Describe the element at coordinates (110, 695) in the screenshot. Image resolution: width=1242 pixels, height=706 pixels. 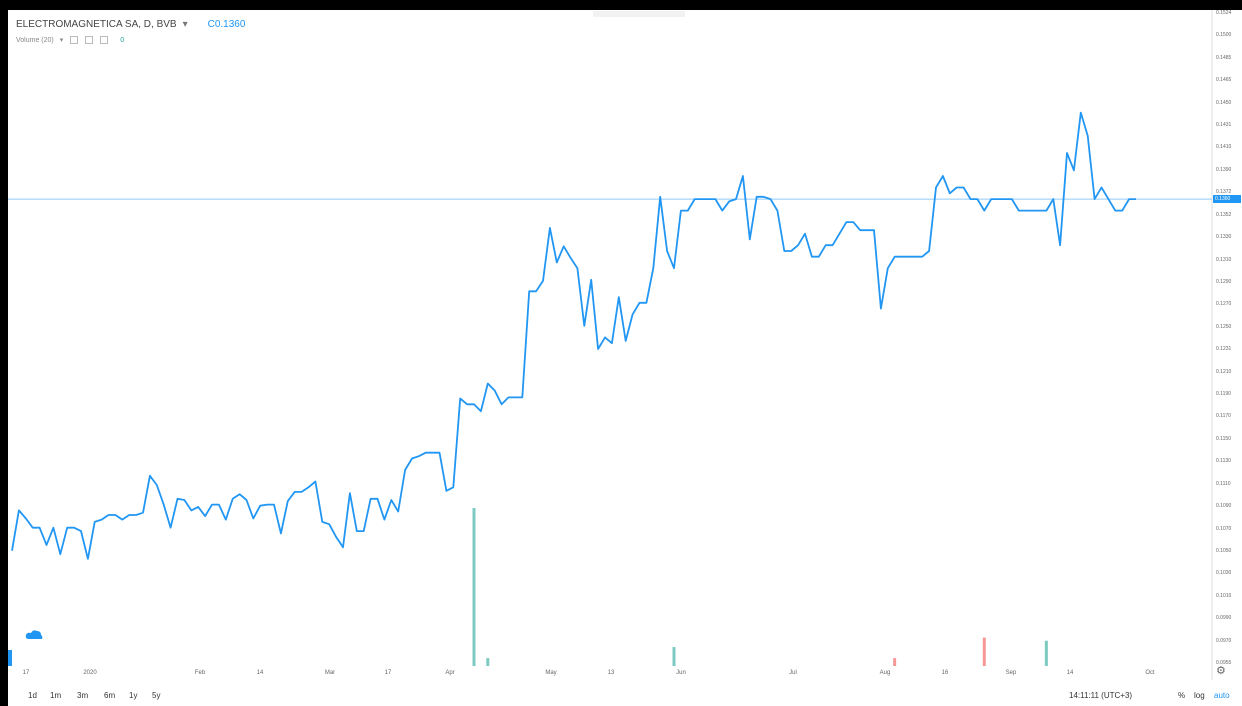
I see `range-6m: 6m` at that location.